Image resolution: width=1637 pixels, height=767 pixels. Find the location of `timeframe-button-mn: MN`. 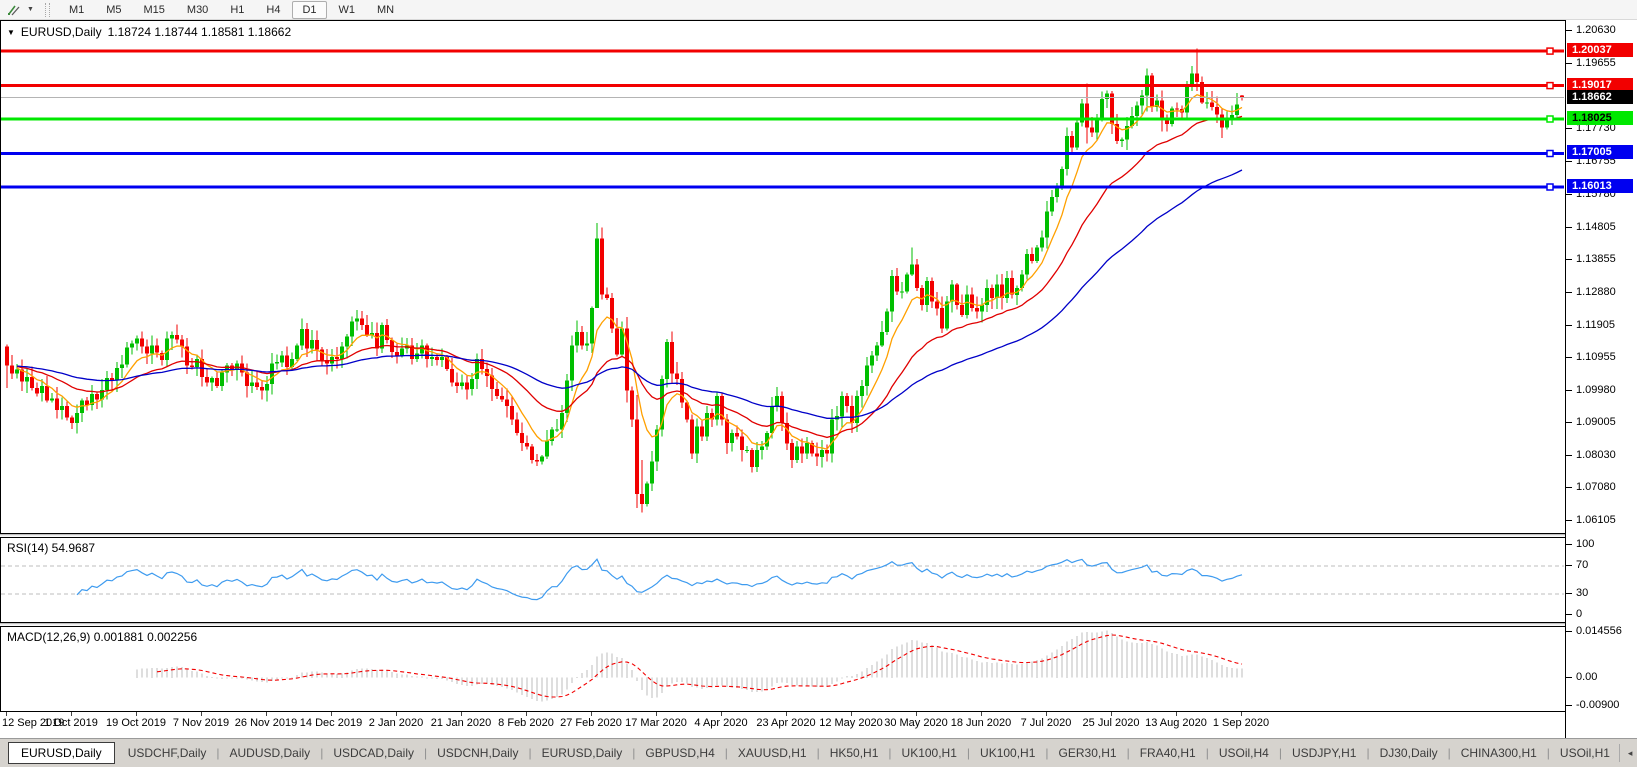

timeframe-button-mn: MN is located at coordinates (386, 9).